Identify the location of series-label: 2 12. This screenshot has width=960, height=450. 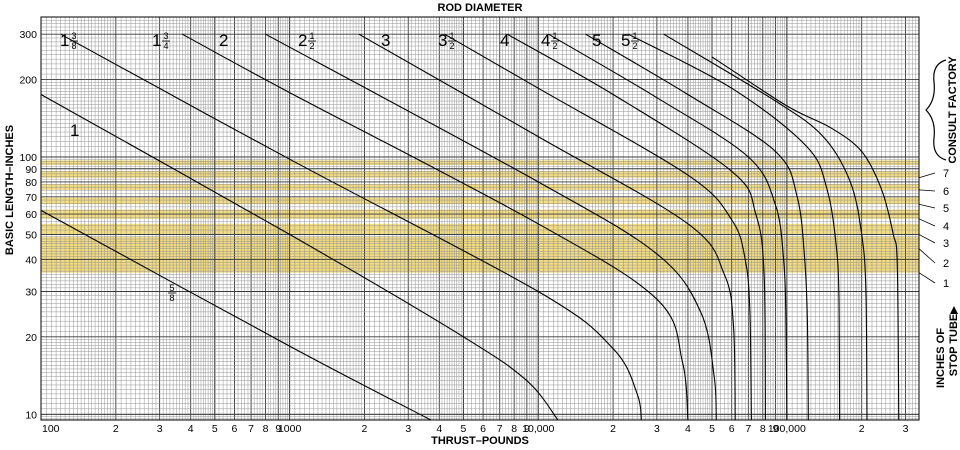
(307, 41).